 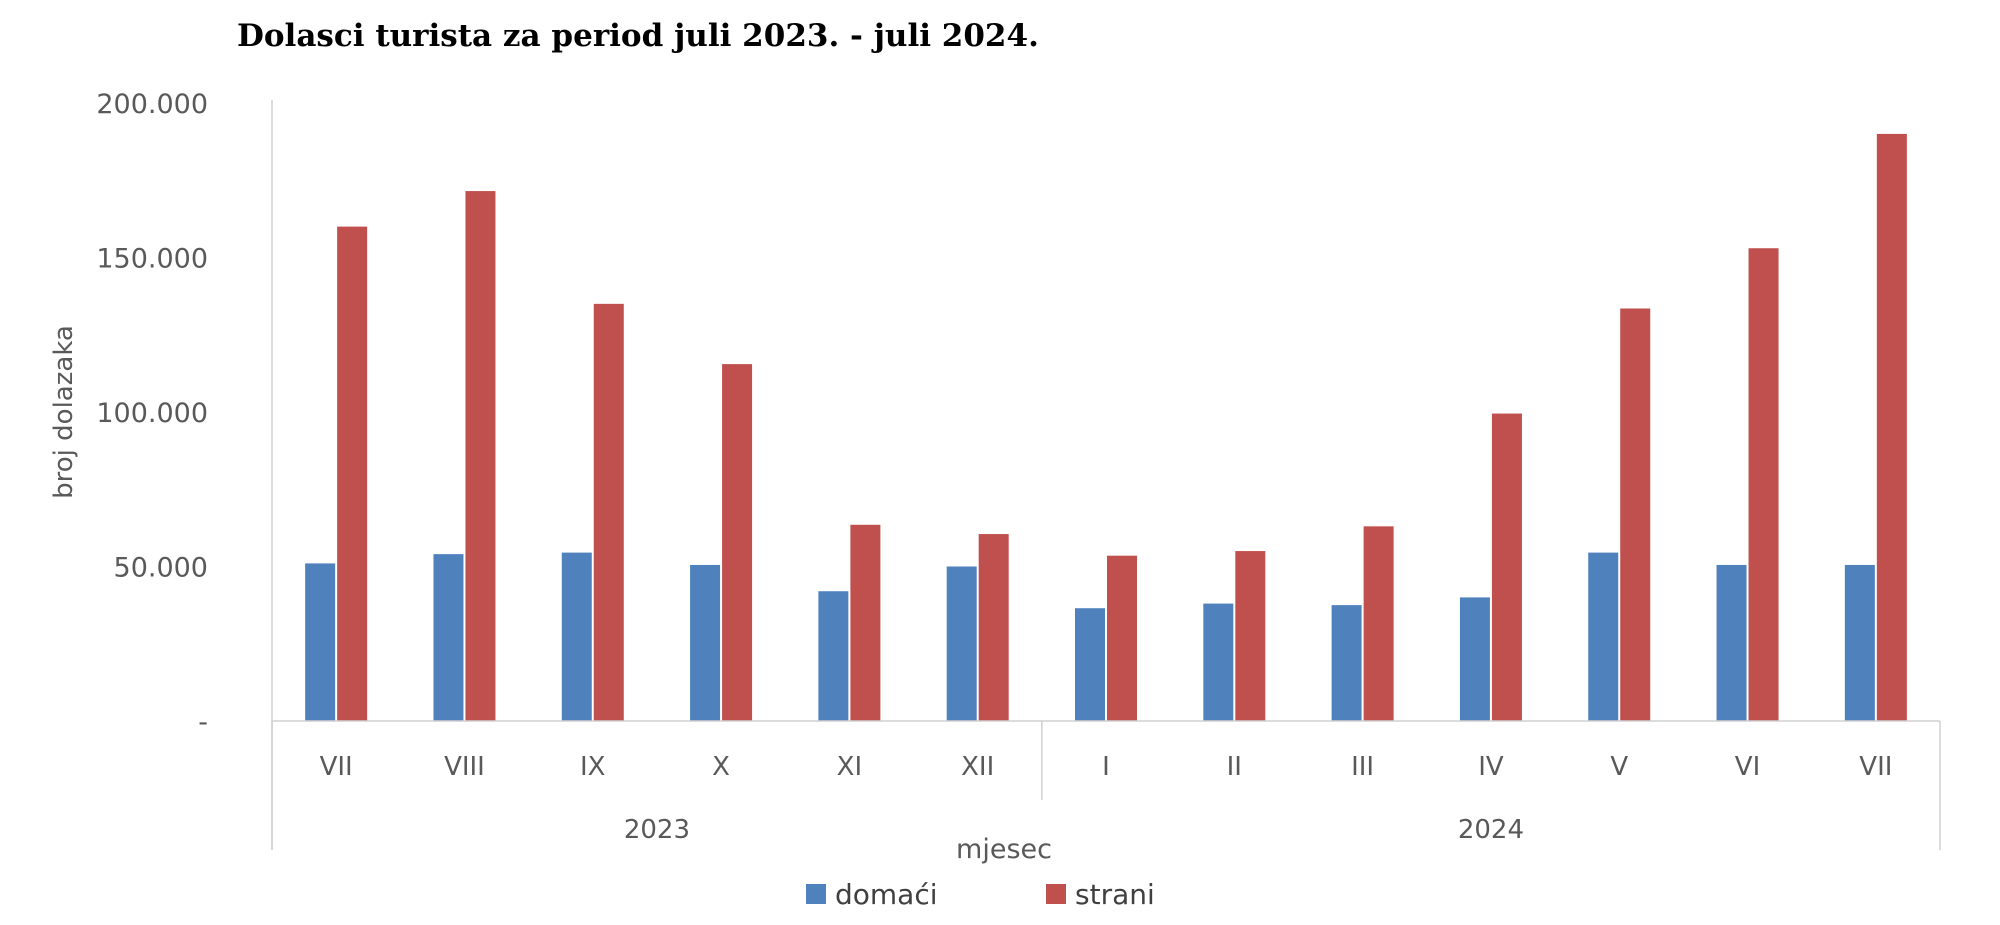 What do you see at coordinates (886, 894) in the screenshot?
I see `legend-label-domestic: domaći` at bounding box center [886, 894].